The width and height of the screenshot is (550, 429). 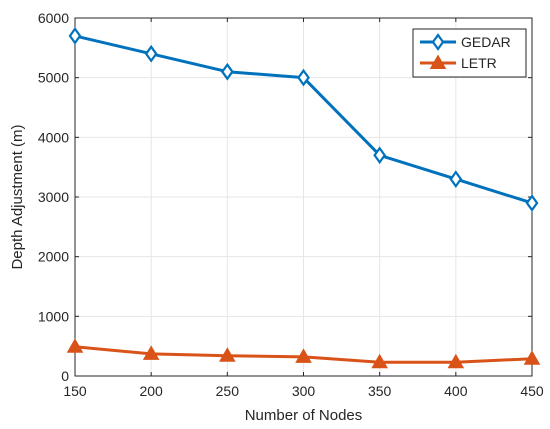 I want to click on x-tick-label: 250, so click(x=228, y=391).